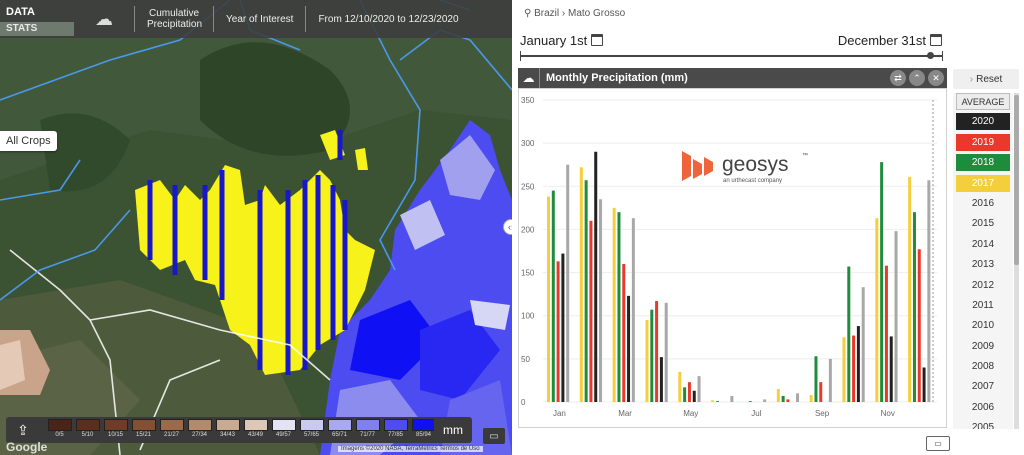 Image resolution: width=1024 pixels, height=455 pixels. I want to click on start-date-picker: January 1st, so click(562, 40).